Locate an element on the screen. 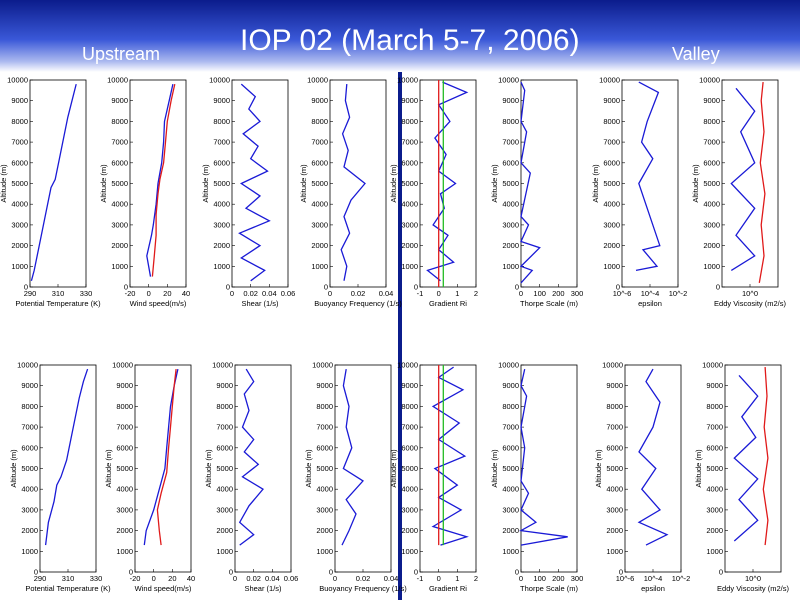  title-banner is located at coordinates (400, 36).